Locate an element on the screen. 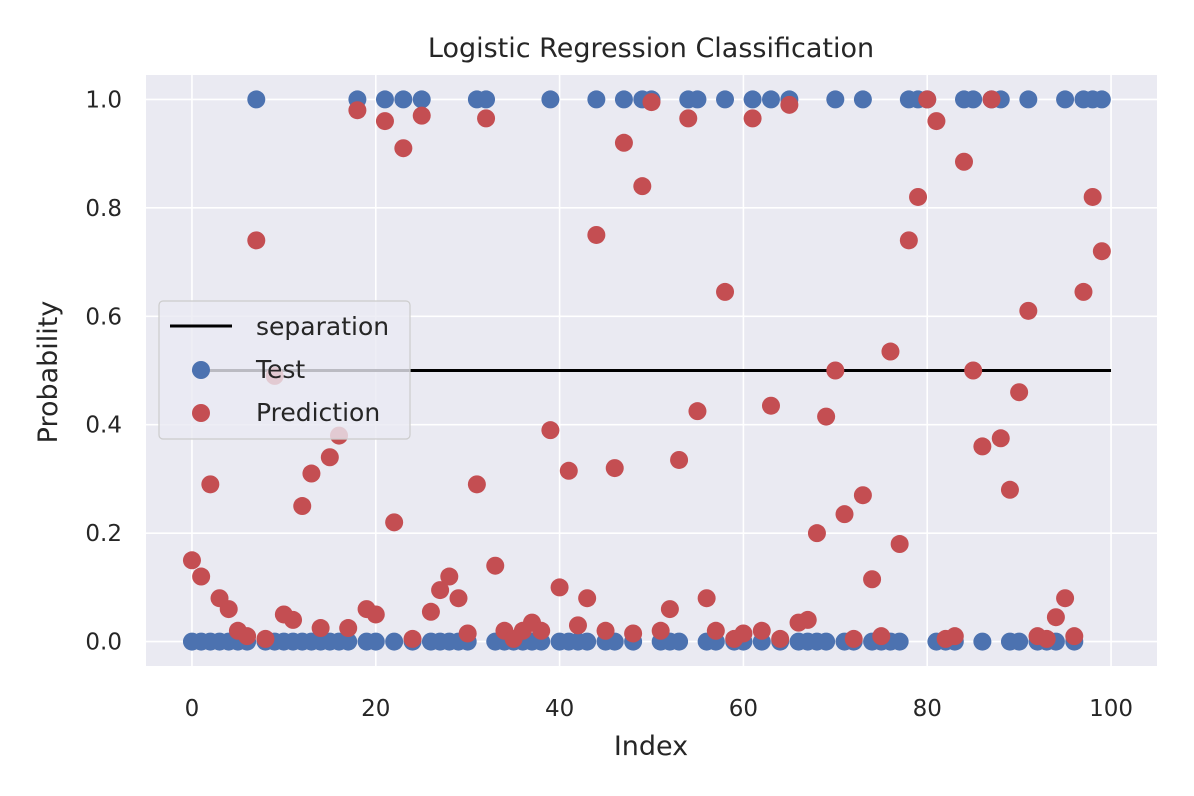 This screenshot has width=1194, height=796. y-tick-label: 0.0 is located at coordinates (103, 643).